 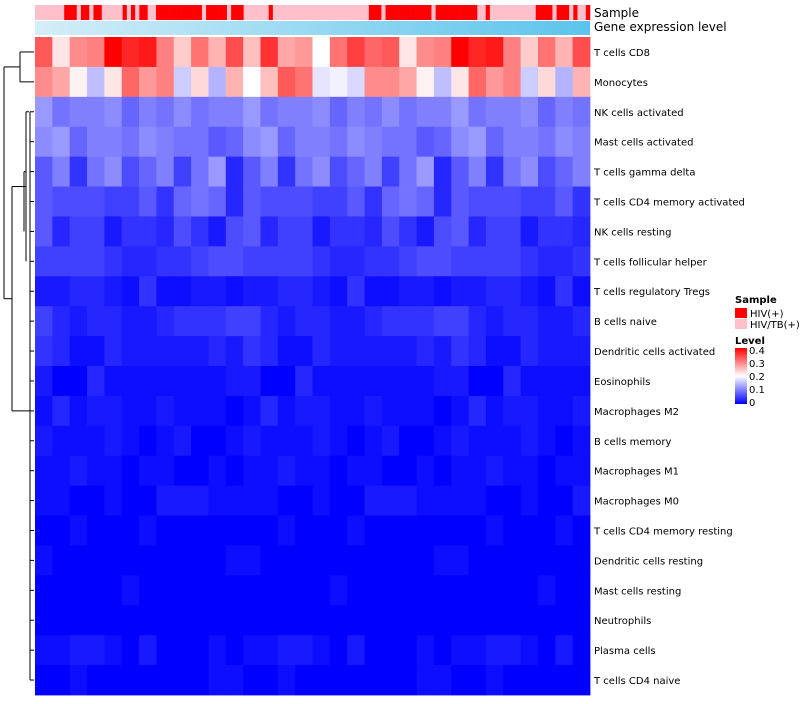 I want to click on row-label: T cells follicular helper, so click(x=650, y=262).